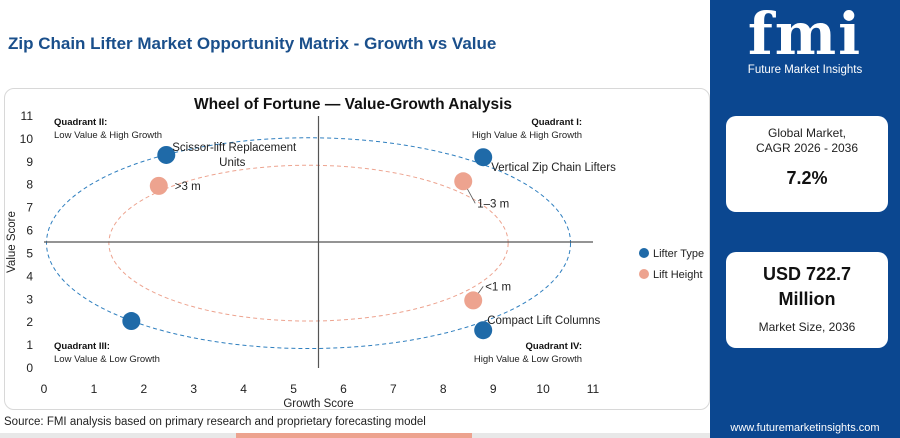 Image resolution: width=900 pixels, height=438 pixels. What do you see at coordinates (44, 389) in the screenshot?
I see `x-tick-label: 0` at bounding box center [44, 389].